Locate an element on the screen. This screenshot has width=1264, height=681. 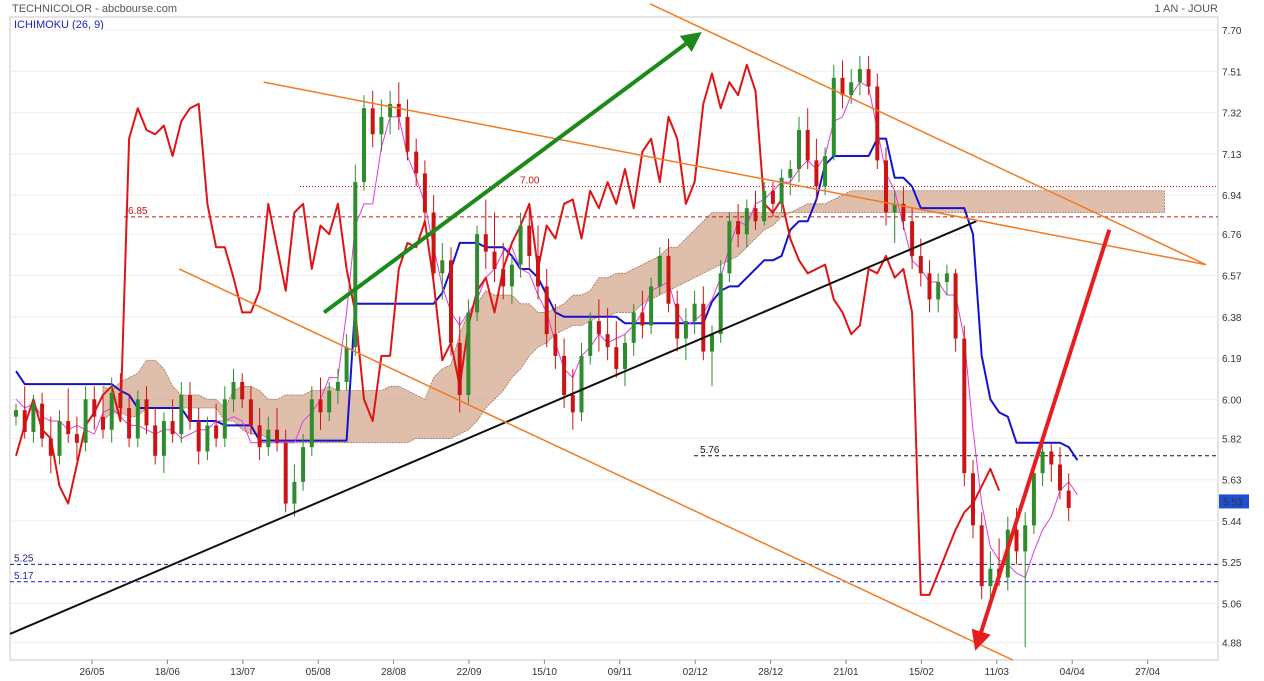
y-tick-label: 7.32 is located at coordinates (1232, 114).